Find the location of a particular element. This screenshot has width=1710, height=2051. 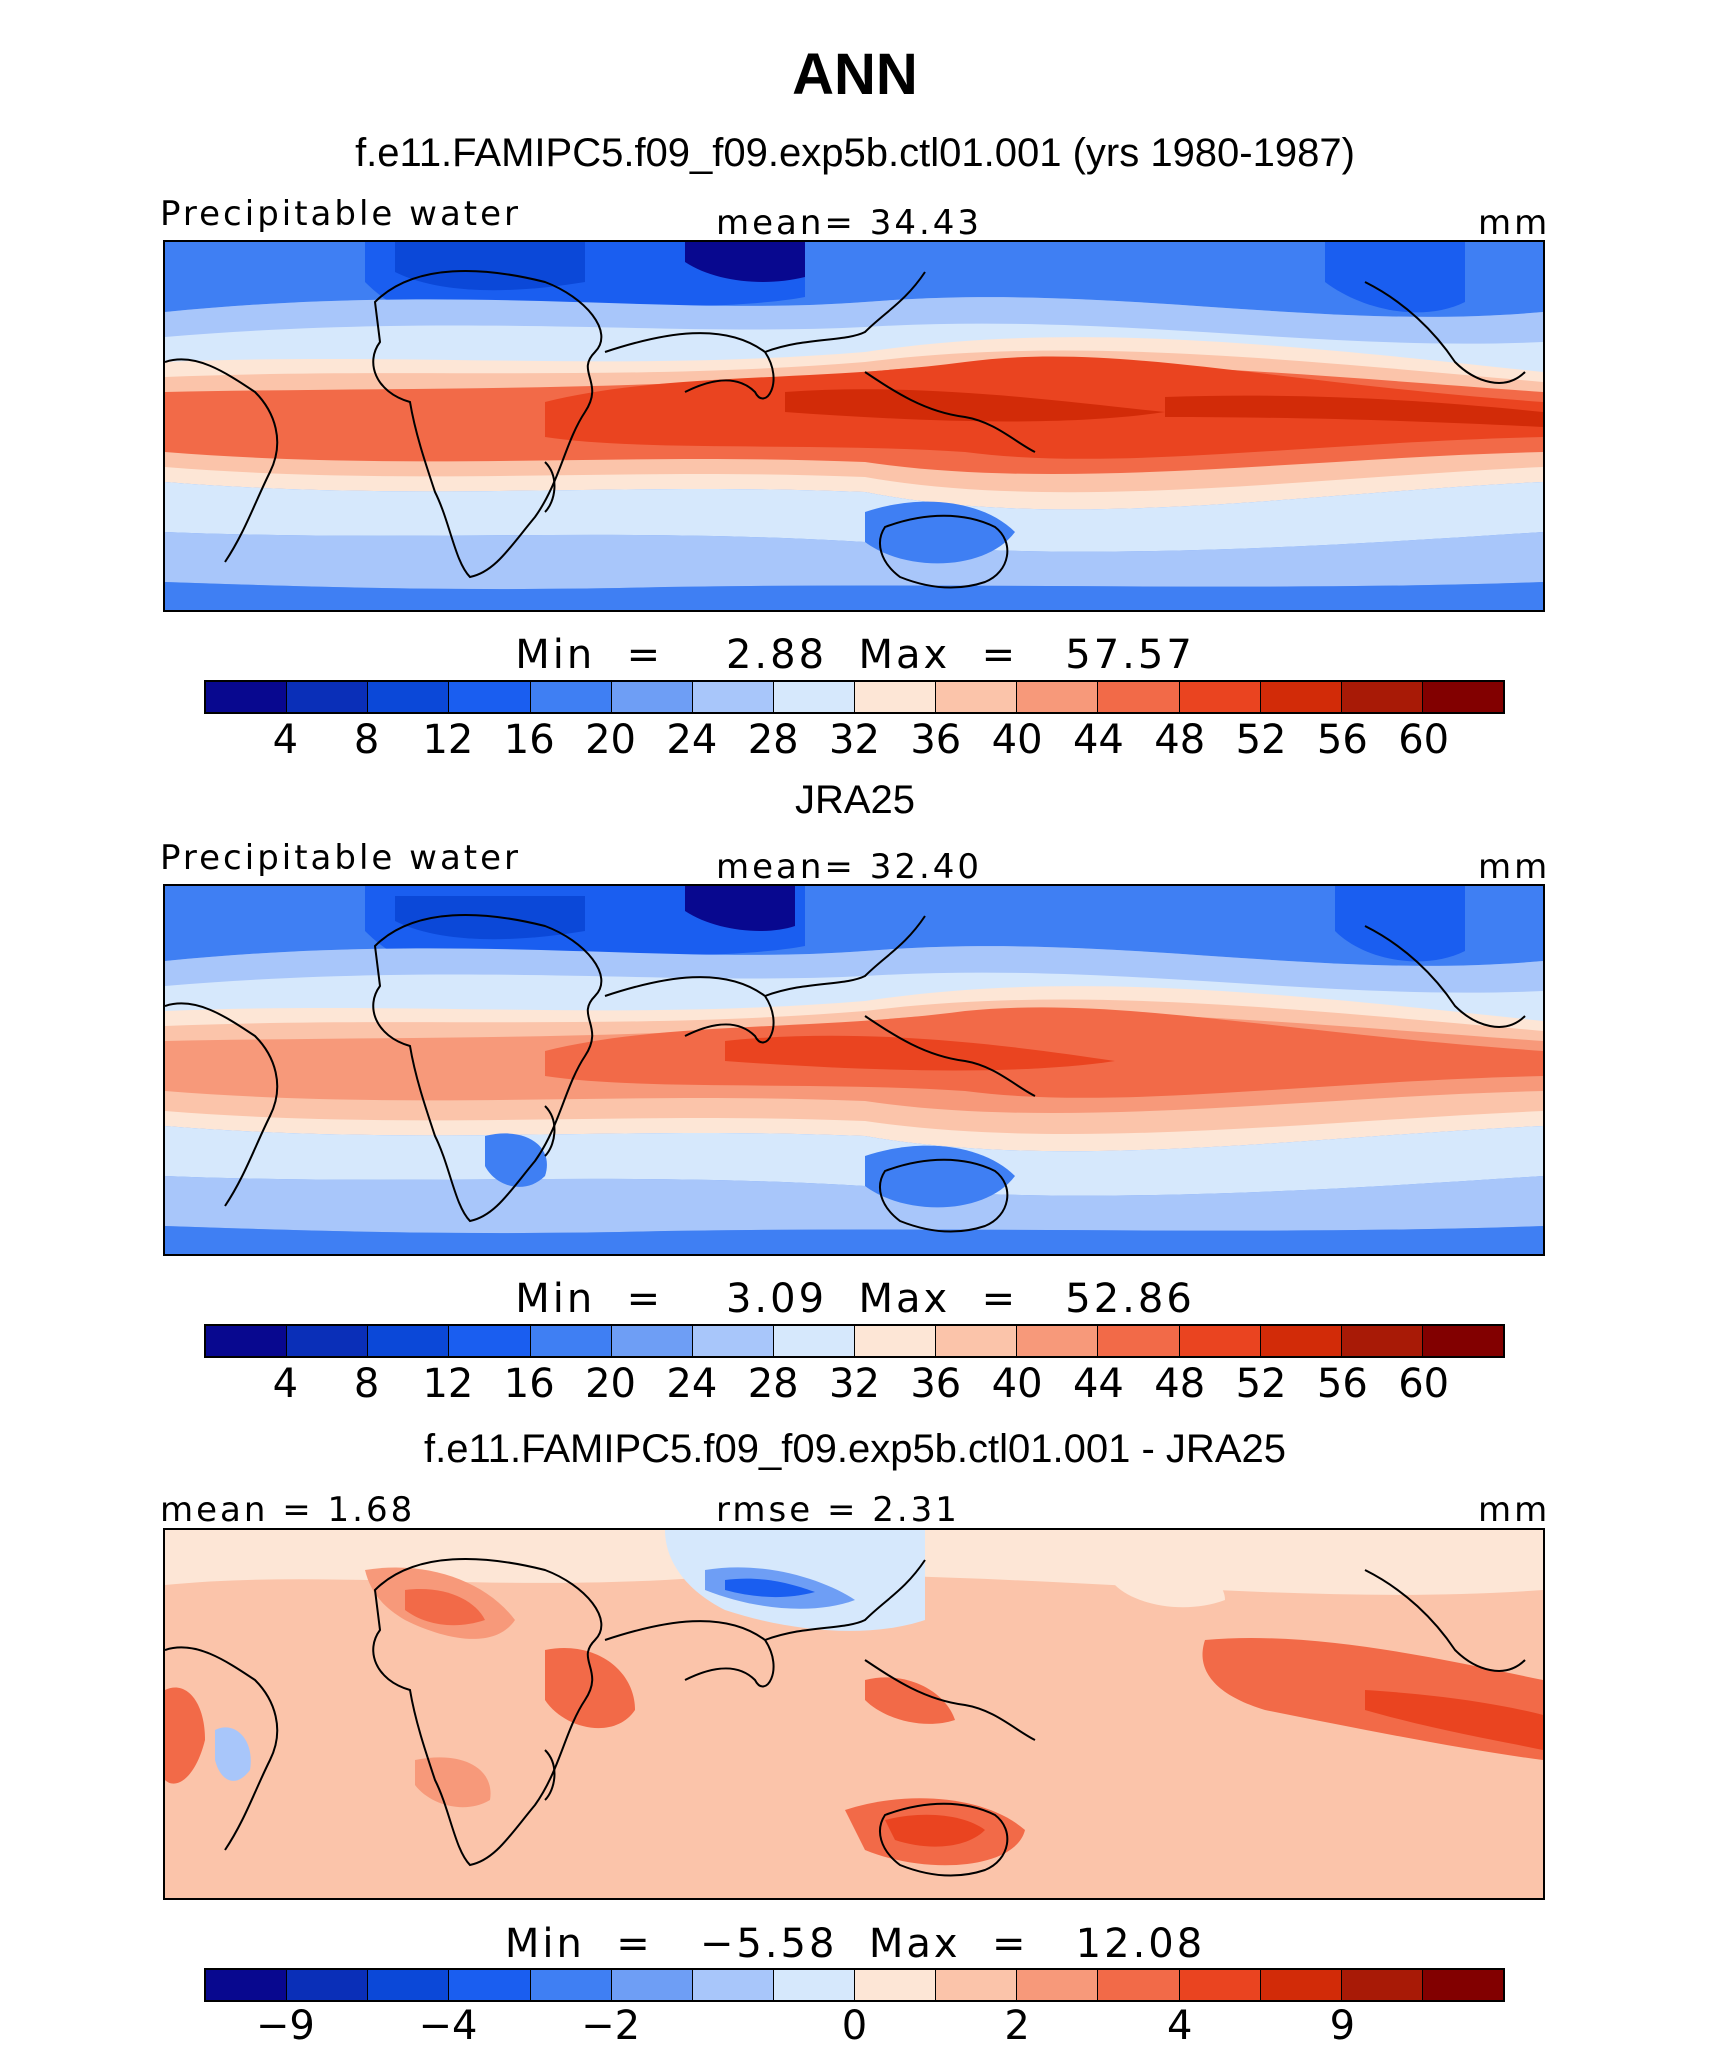

panel2-variable-label: Precipitable water is located at coordinates (341, 858).